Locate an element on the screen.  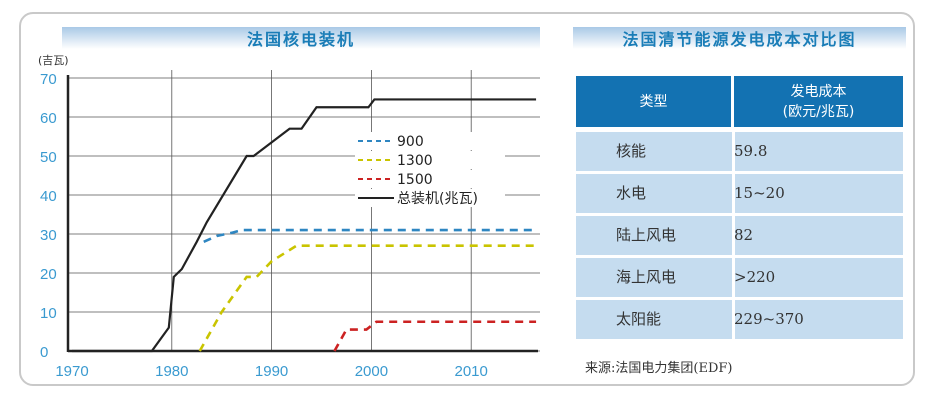
x-tick-label: 2010 is located at coordinates (471, 371).